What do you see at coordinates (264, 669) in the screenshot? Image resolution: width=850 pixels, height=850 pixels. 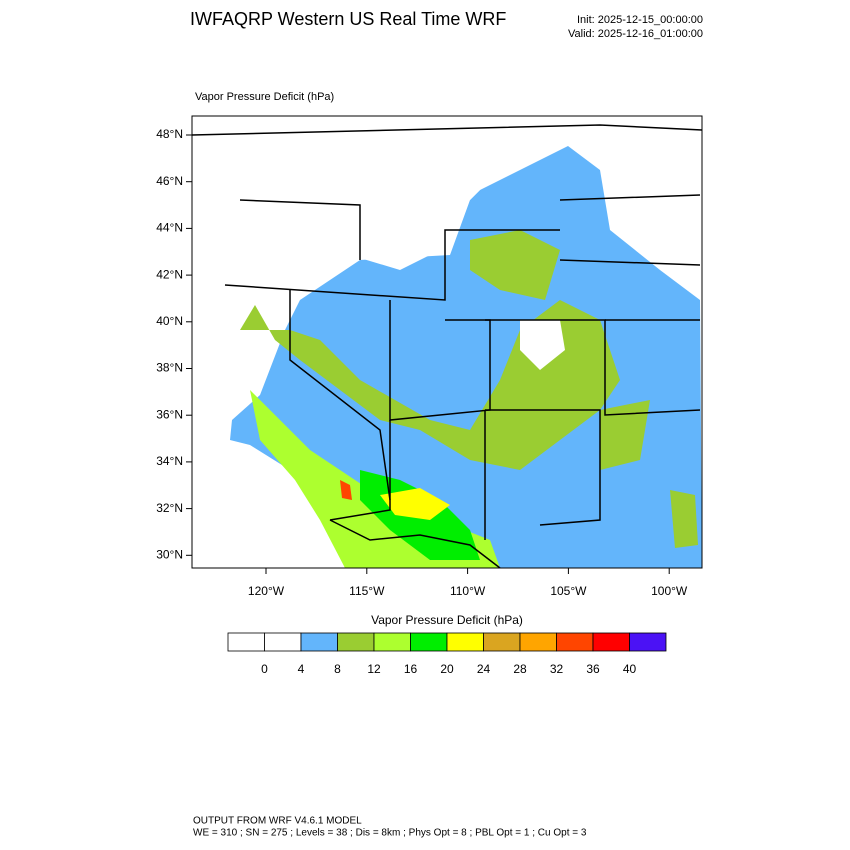 I see `colorbar-label: 0` at bounding box center [264, 669].